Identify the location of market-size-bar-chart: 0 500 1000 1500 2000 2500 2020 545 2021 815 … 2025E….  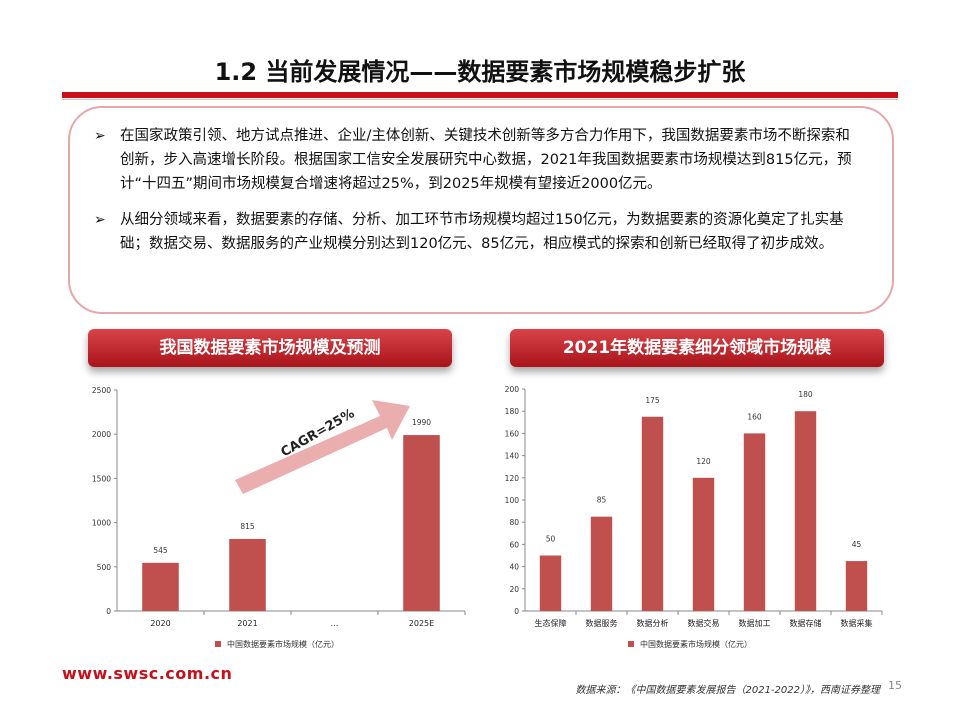
(279, 517).